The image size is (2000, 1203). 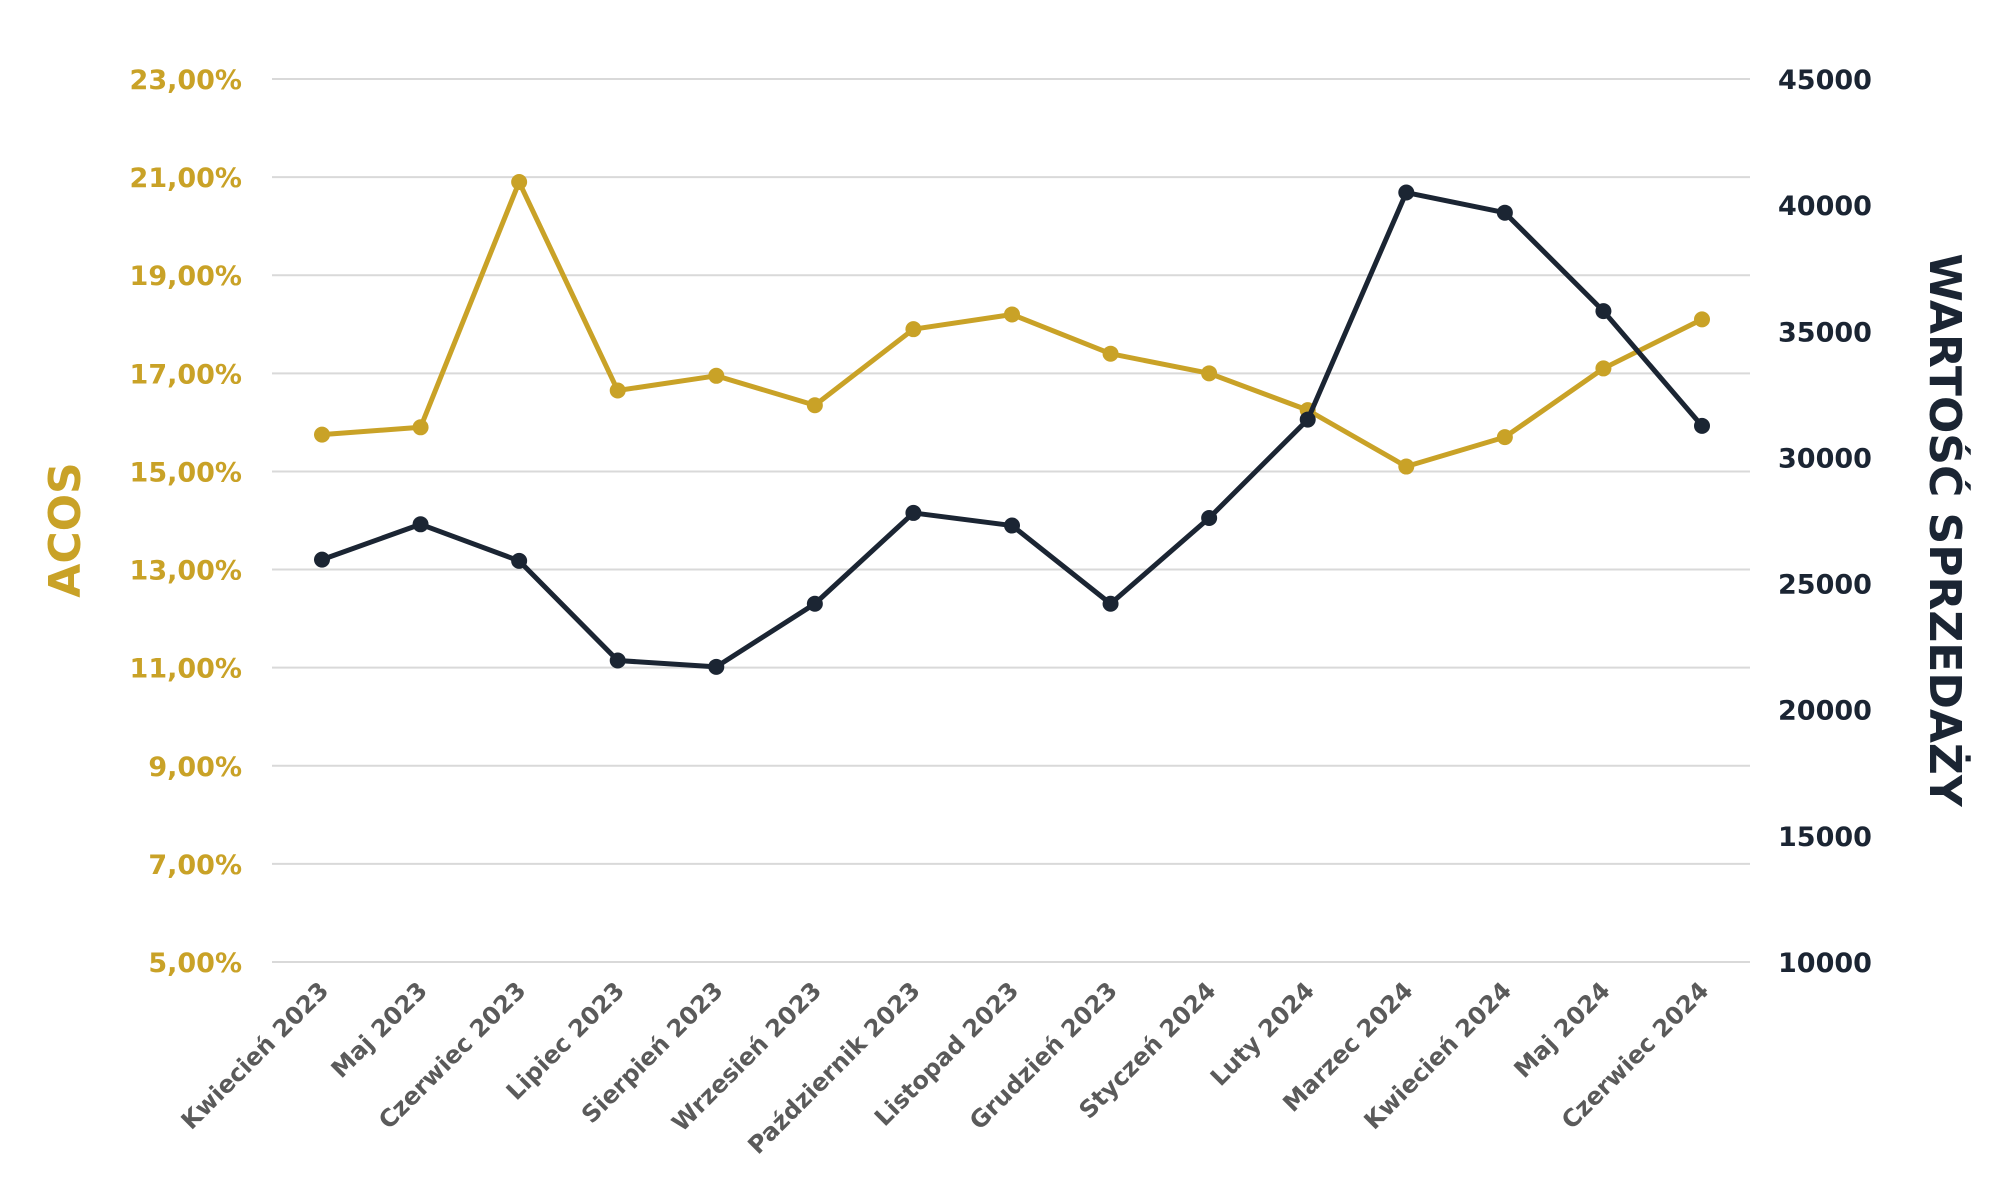 I want to click on left-tick-label: 21,00%, so click(x=186, y=178).